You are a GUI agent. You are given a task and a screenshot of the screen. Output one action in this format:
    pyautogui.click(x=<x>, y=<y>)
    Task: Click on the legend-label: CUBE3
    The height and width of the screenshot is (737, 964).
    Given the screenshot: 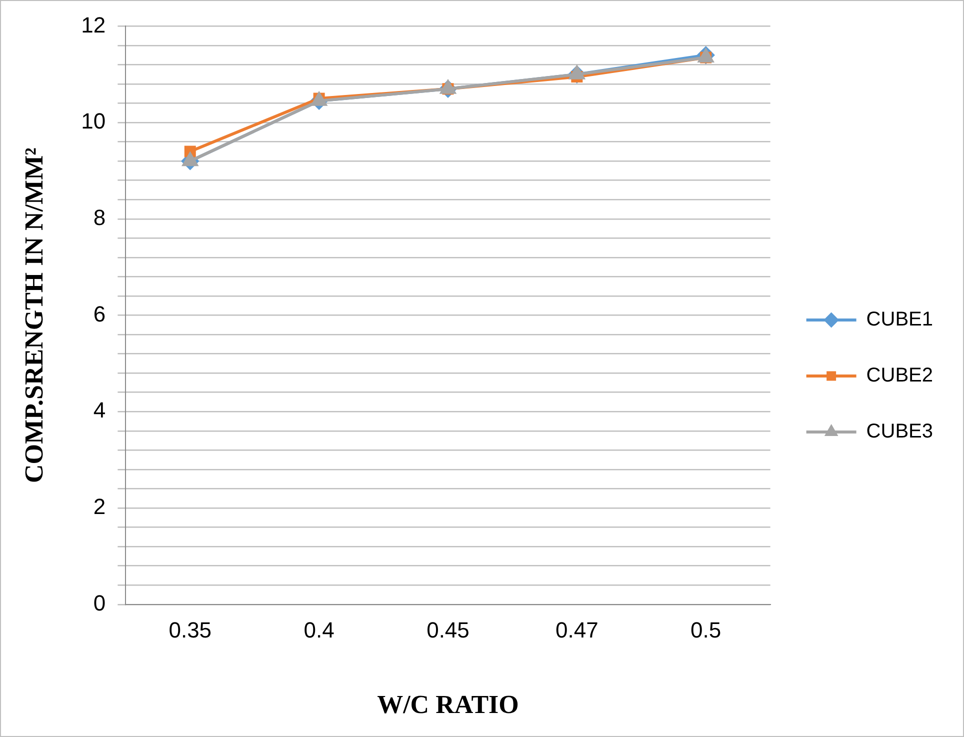 What is the action you would take?
    pyautogui.click(x=900, y=431)
    